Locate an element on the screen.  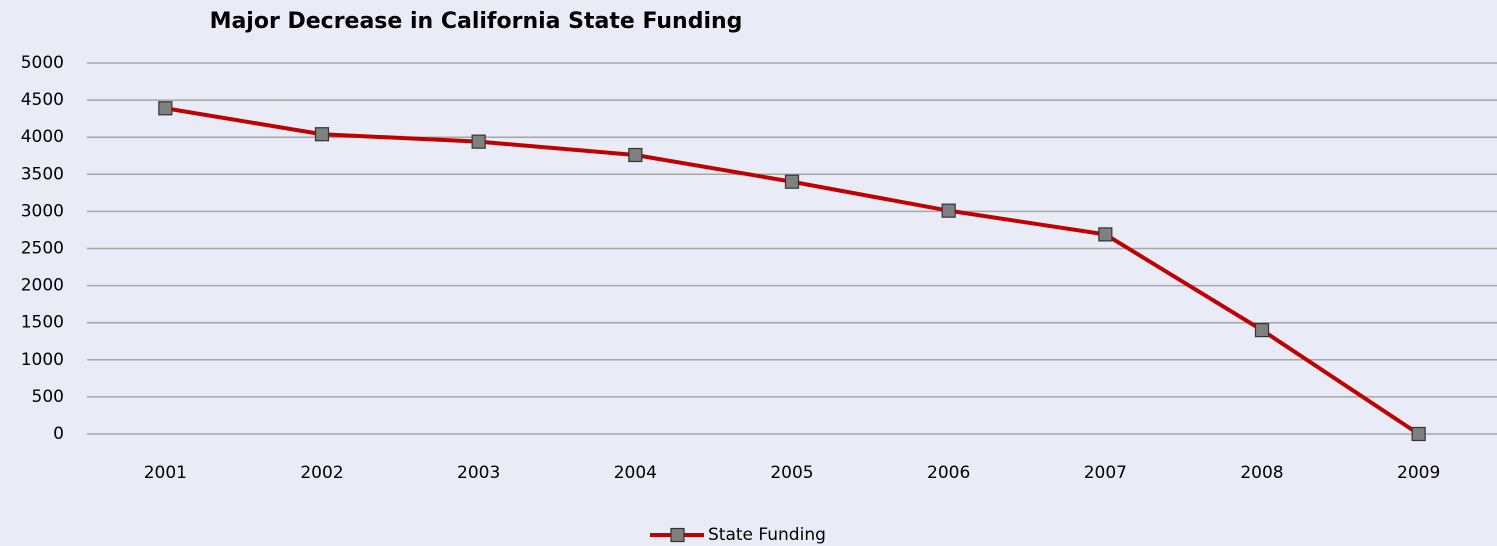
x-tick-label: 2001 is located at coordinates (165, 473).